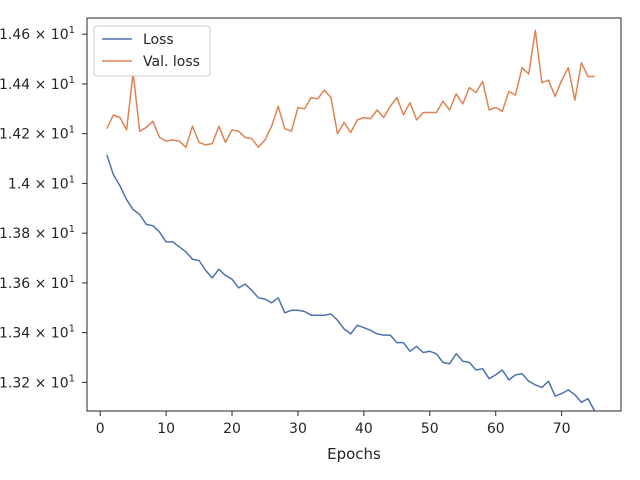  I want to click on x-axis-label: Epochs, so click(354, 454).